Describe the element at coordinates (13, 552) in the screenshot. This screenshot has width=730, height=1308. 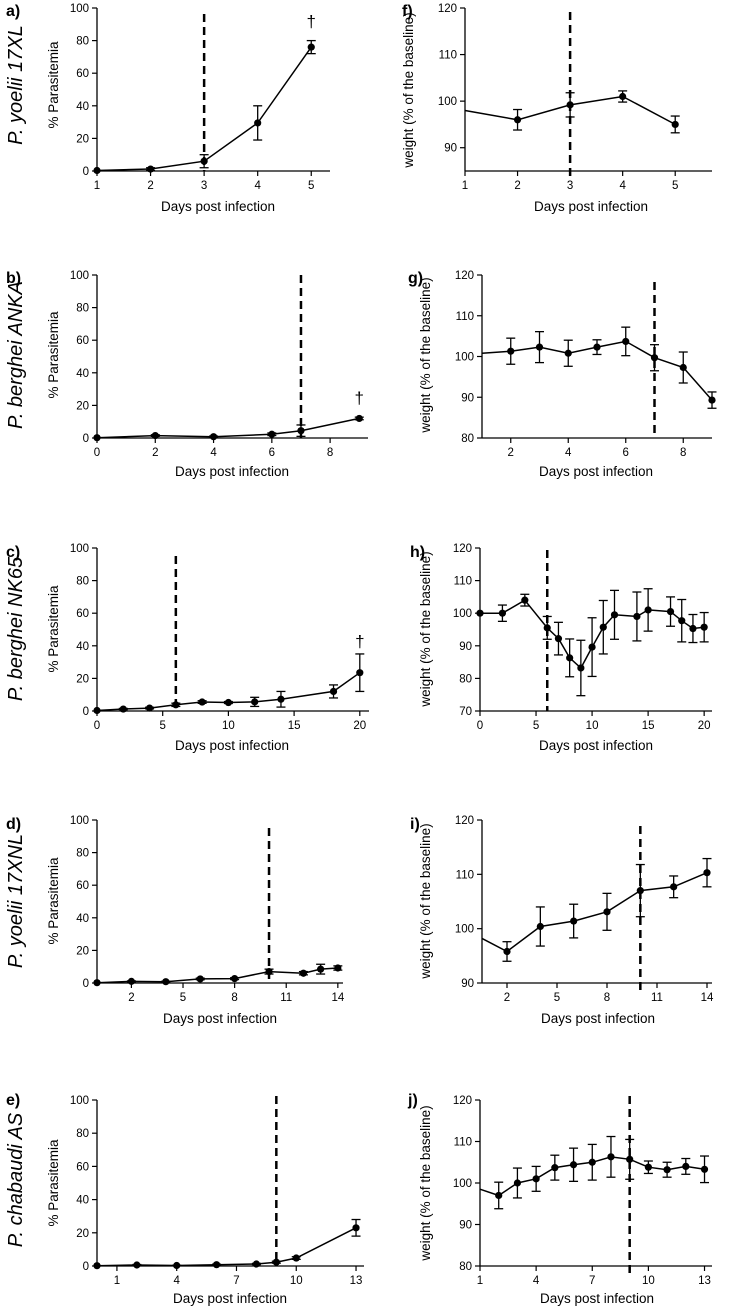
I see `panel-label: c)` at that location.